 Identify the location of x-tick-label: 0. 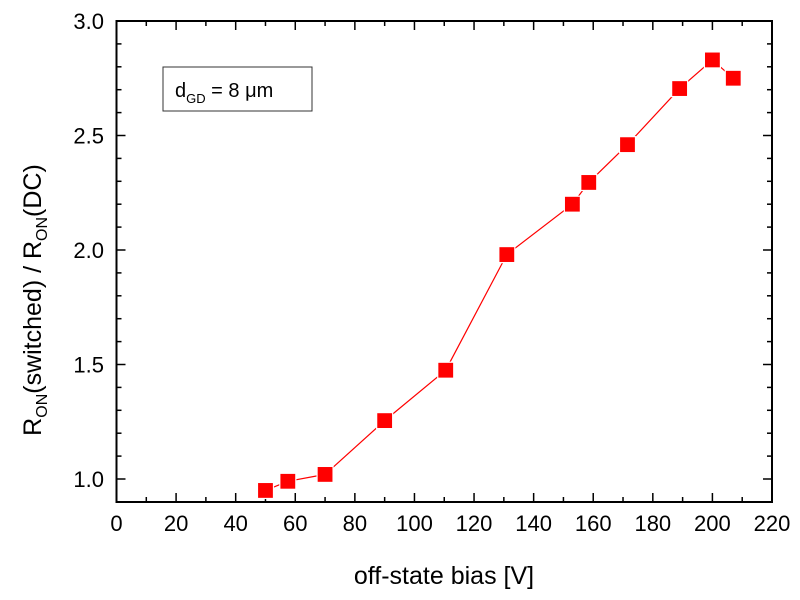
(116, 523).